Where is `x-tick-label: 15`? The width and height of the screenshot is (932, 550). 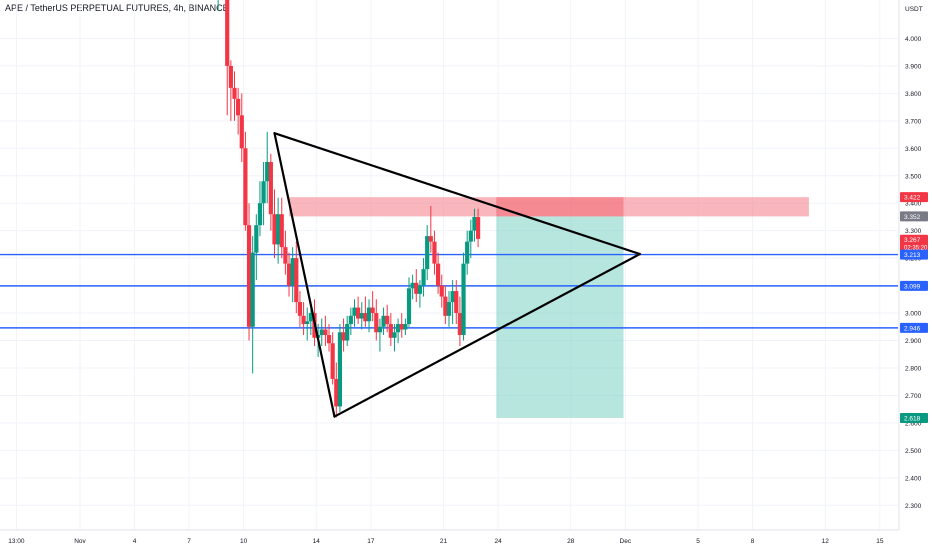
x-tick-label: 15 is located at coordinates (880, 541).